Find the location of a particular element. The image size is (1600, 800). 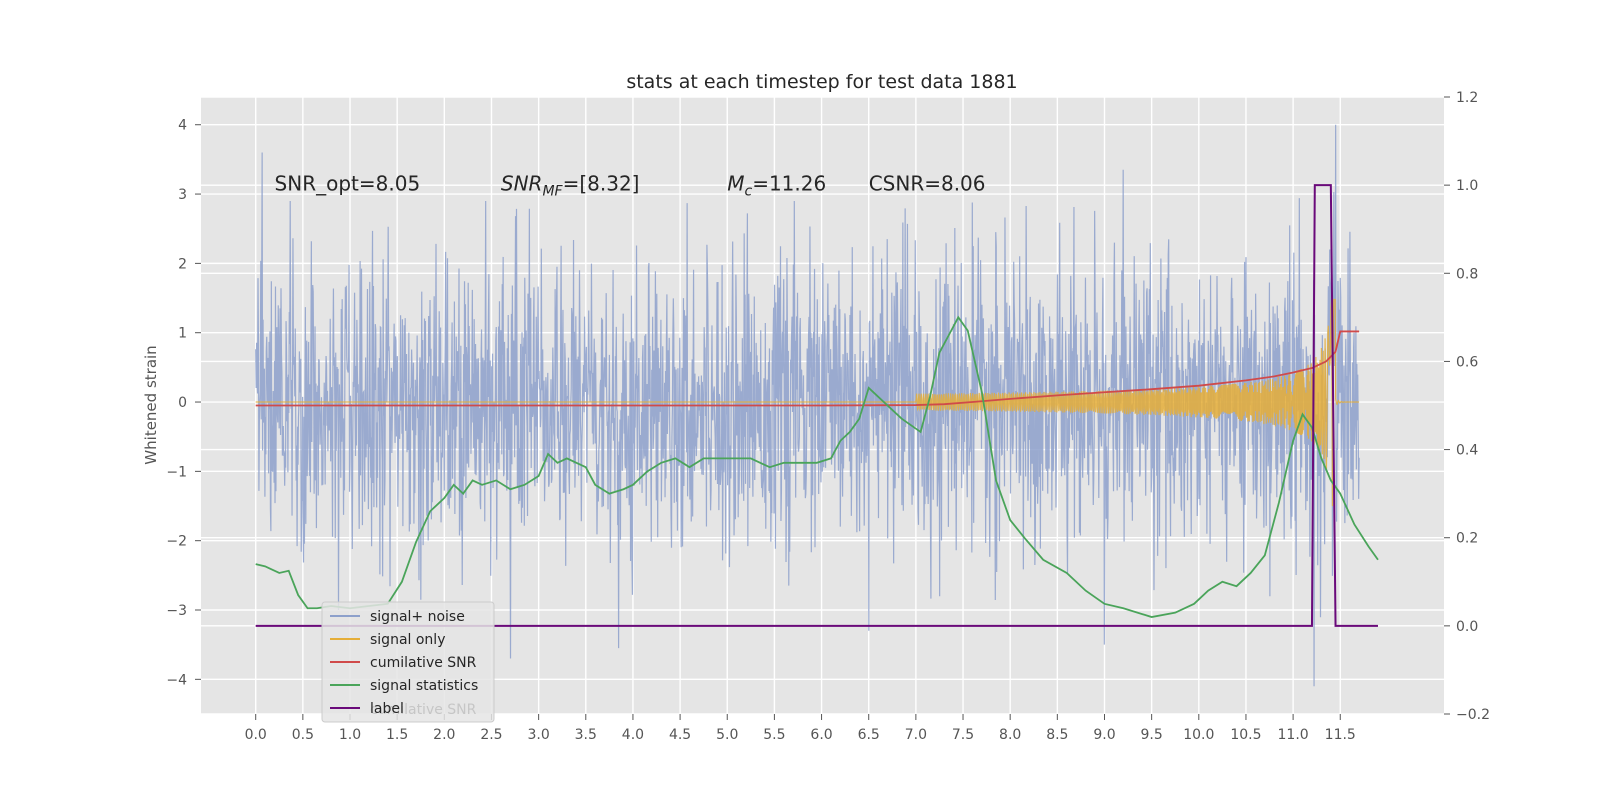

x-tick-label: 8.0 is located at coordinates (1010, 735).